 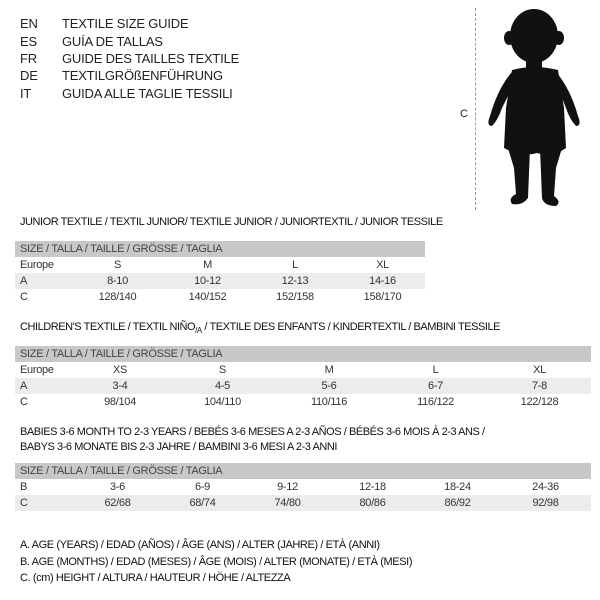 I want to click on cell: 86/92, so click(x=457, y=503).